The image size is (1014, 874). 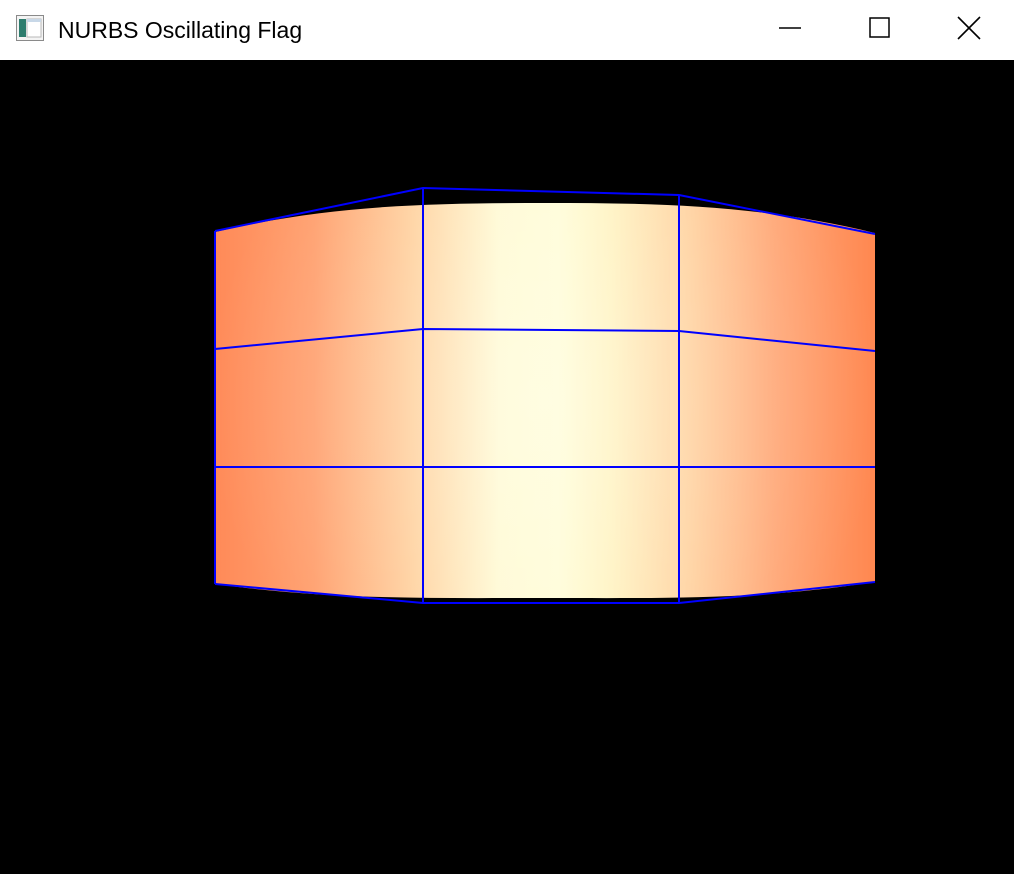 What do you see at coordinates (30, 28) in the screenshot?
I see `app-window-icon` at bounding box center [30, 28].